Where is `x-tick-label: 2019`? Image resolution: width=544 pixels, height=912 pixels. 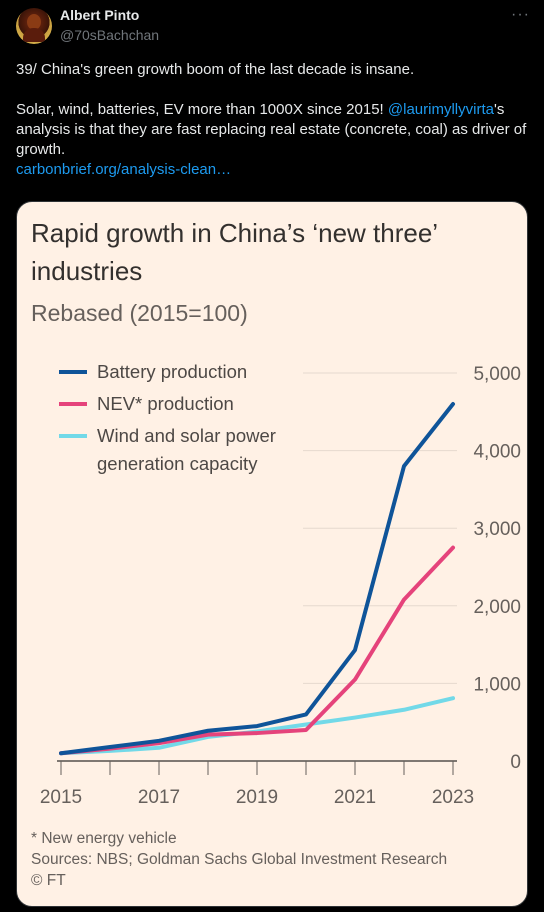 x-tick-label: 2019 is located at coordinates (257, 797).